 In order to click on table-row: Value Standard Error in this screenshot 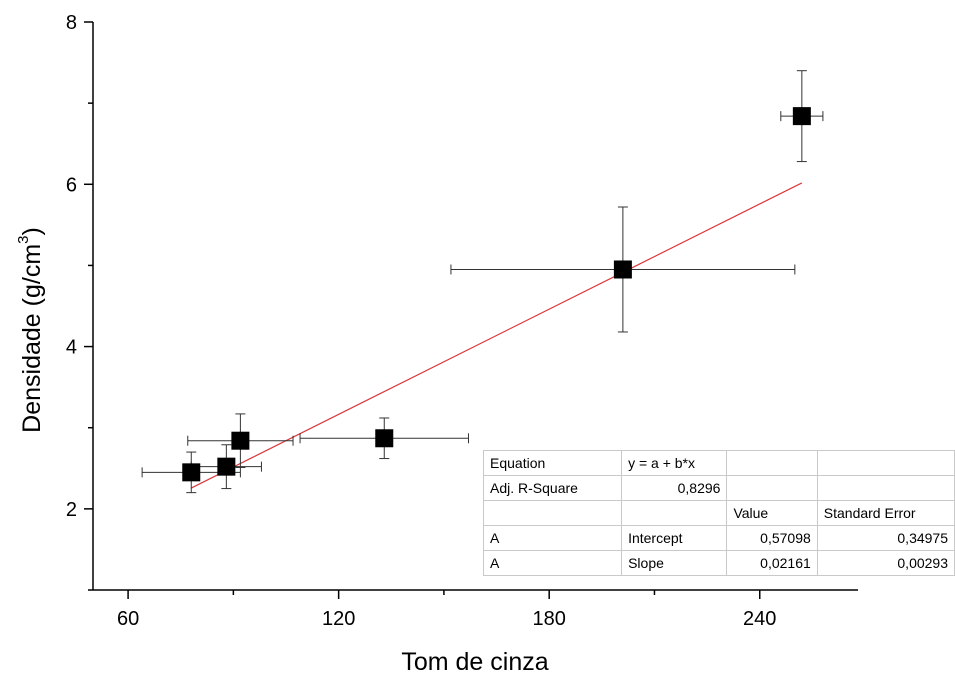, I will do `click(718, 513)`.